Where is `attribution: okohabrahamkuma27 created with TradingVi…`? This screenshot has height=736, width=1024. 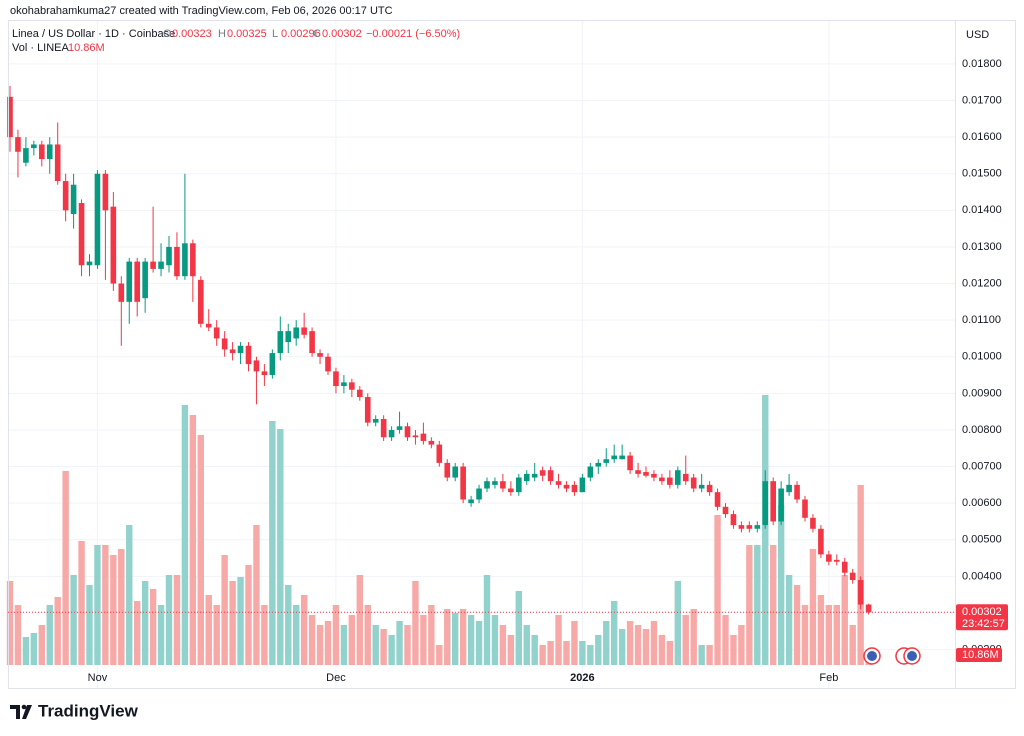 attribution: okohabrahamkuma27 created with TradingVi… is located at coordinates (201, 11).